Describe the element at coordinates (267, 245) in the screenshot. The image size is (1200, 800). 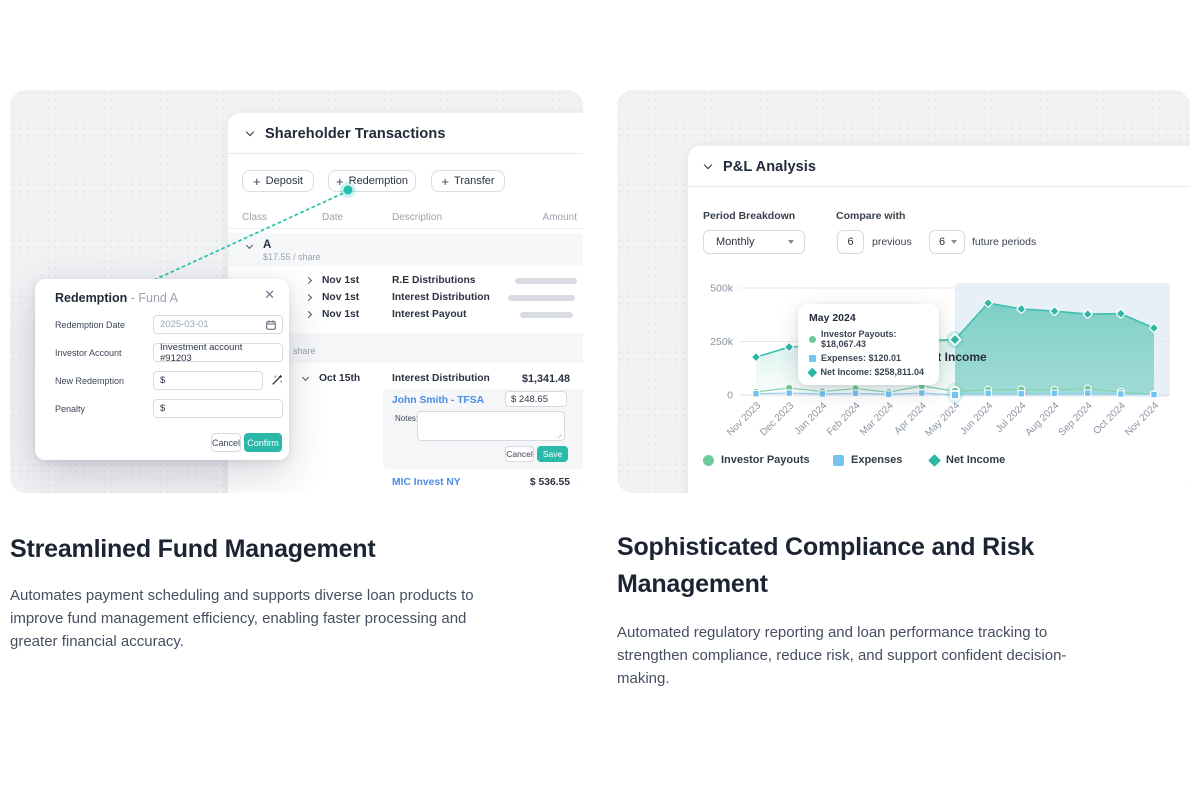
I see `class-a-name: A` at that location.